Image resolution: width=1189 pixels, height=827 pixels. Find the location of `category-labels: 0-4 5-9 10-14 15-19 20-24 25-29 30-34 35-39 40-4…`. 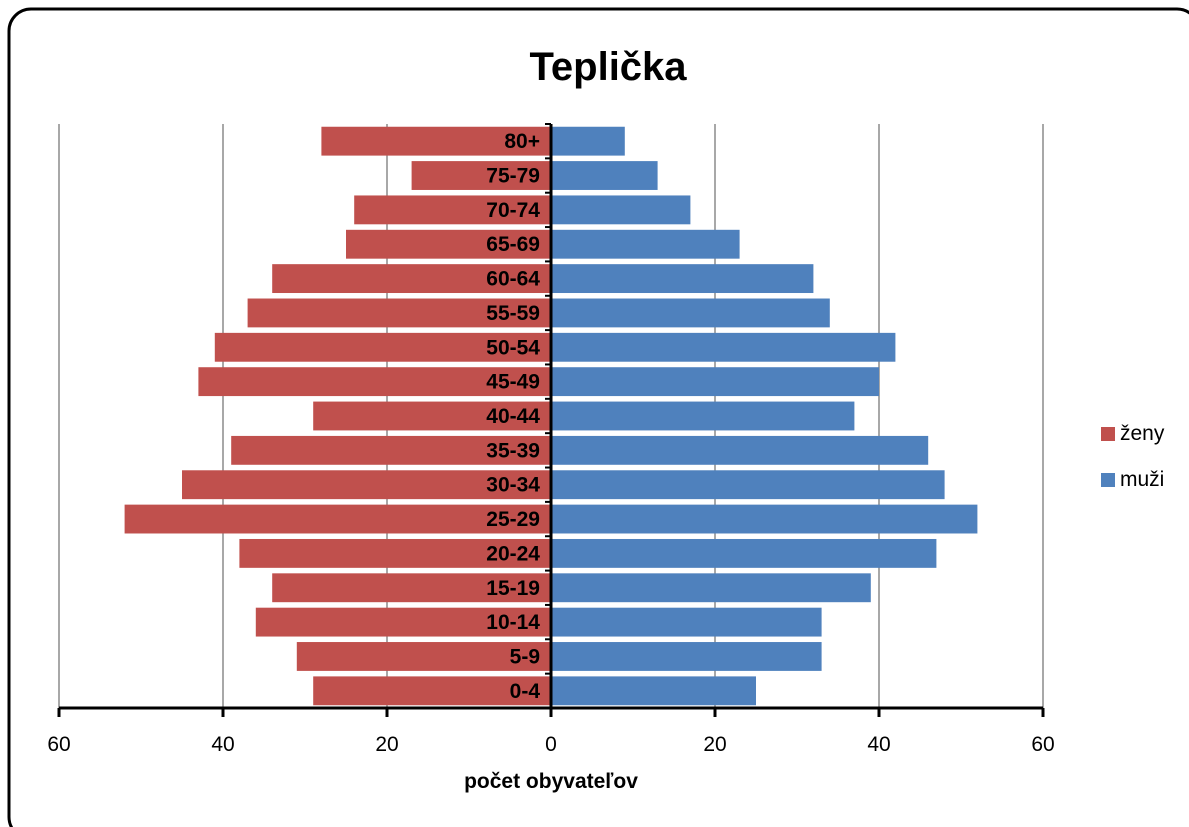

category-labels: 0-4 5-9 10-14 15-19 20-24 25-29 30-34 35-39 40-4… is located at coordinates (513, 416).